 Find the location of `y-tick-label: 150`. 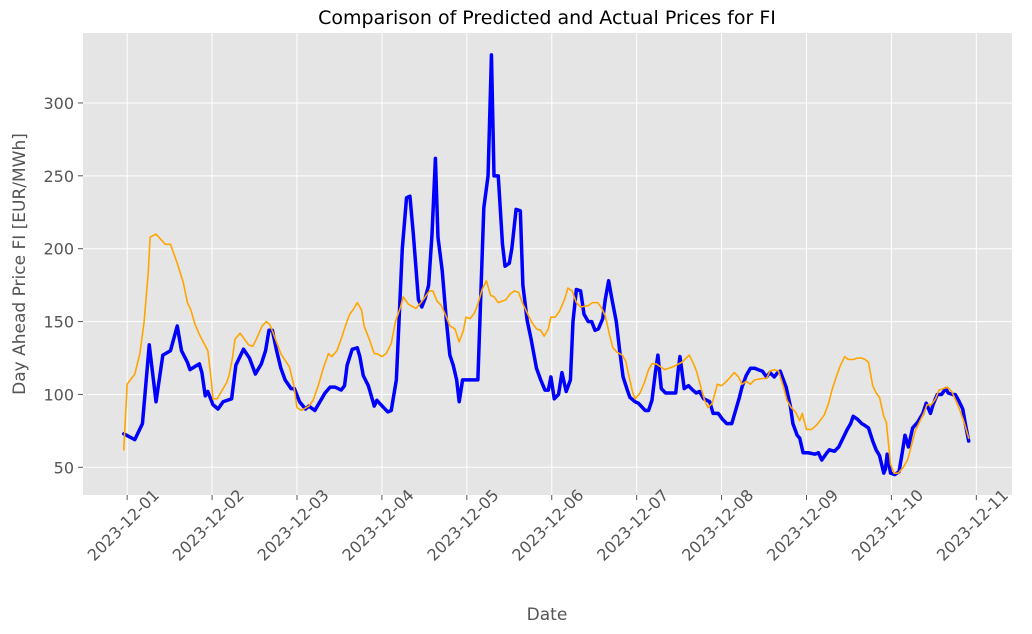

y-tick-label: 150 is located at coordinates (58, 322).